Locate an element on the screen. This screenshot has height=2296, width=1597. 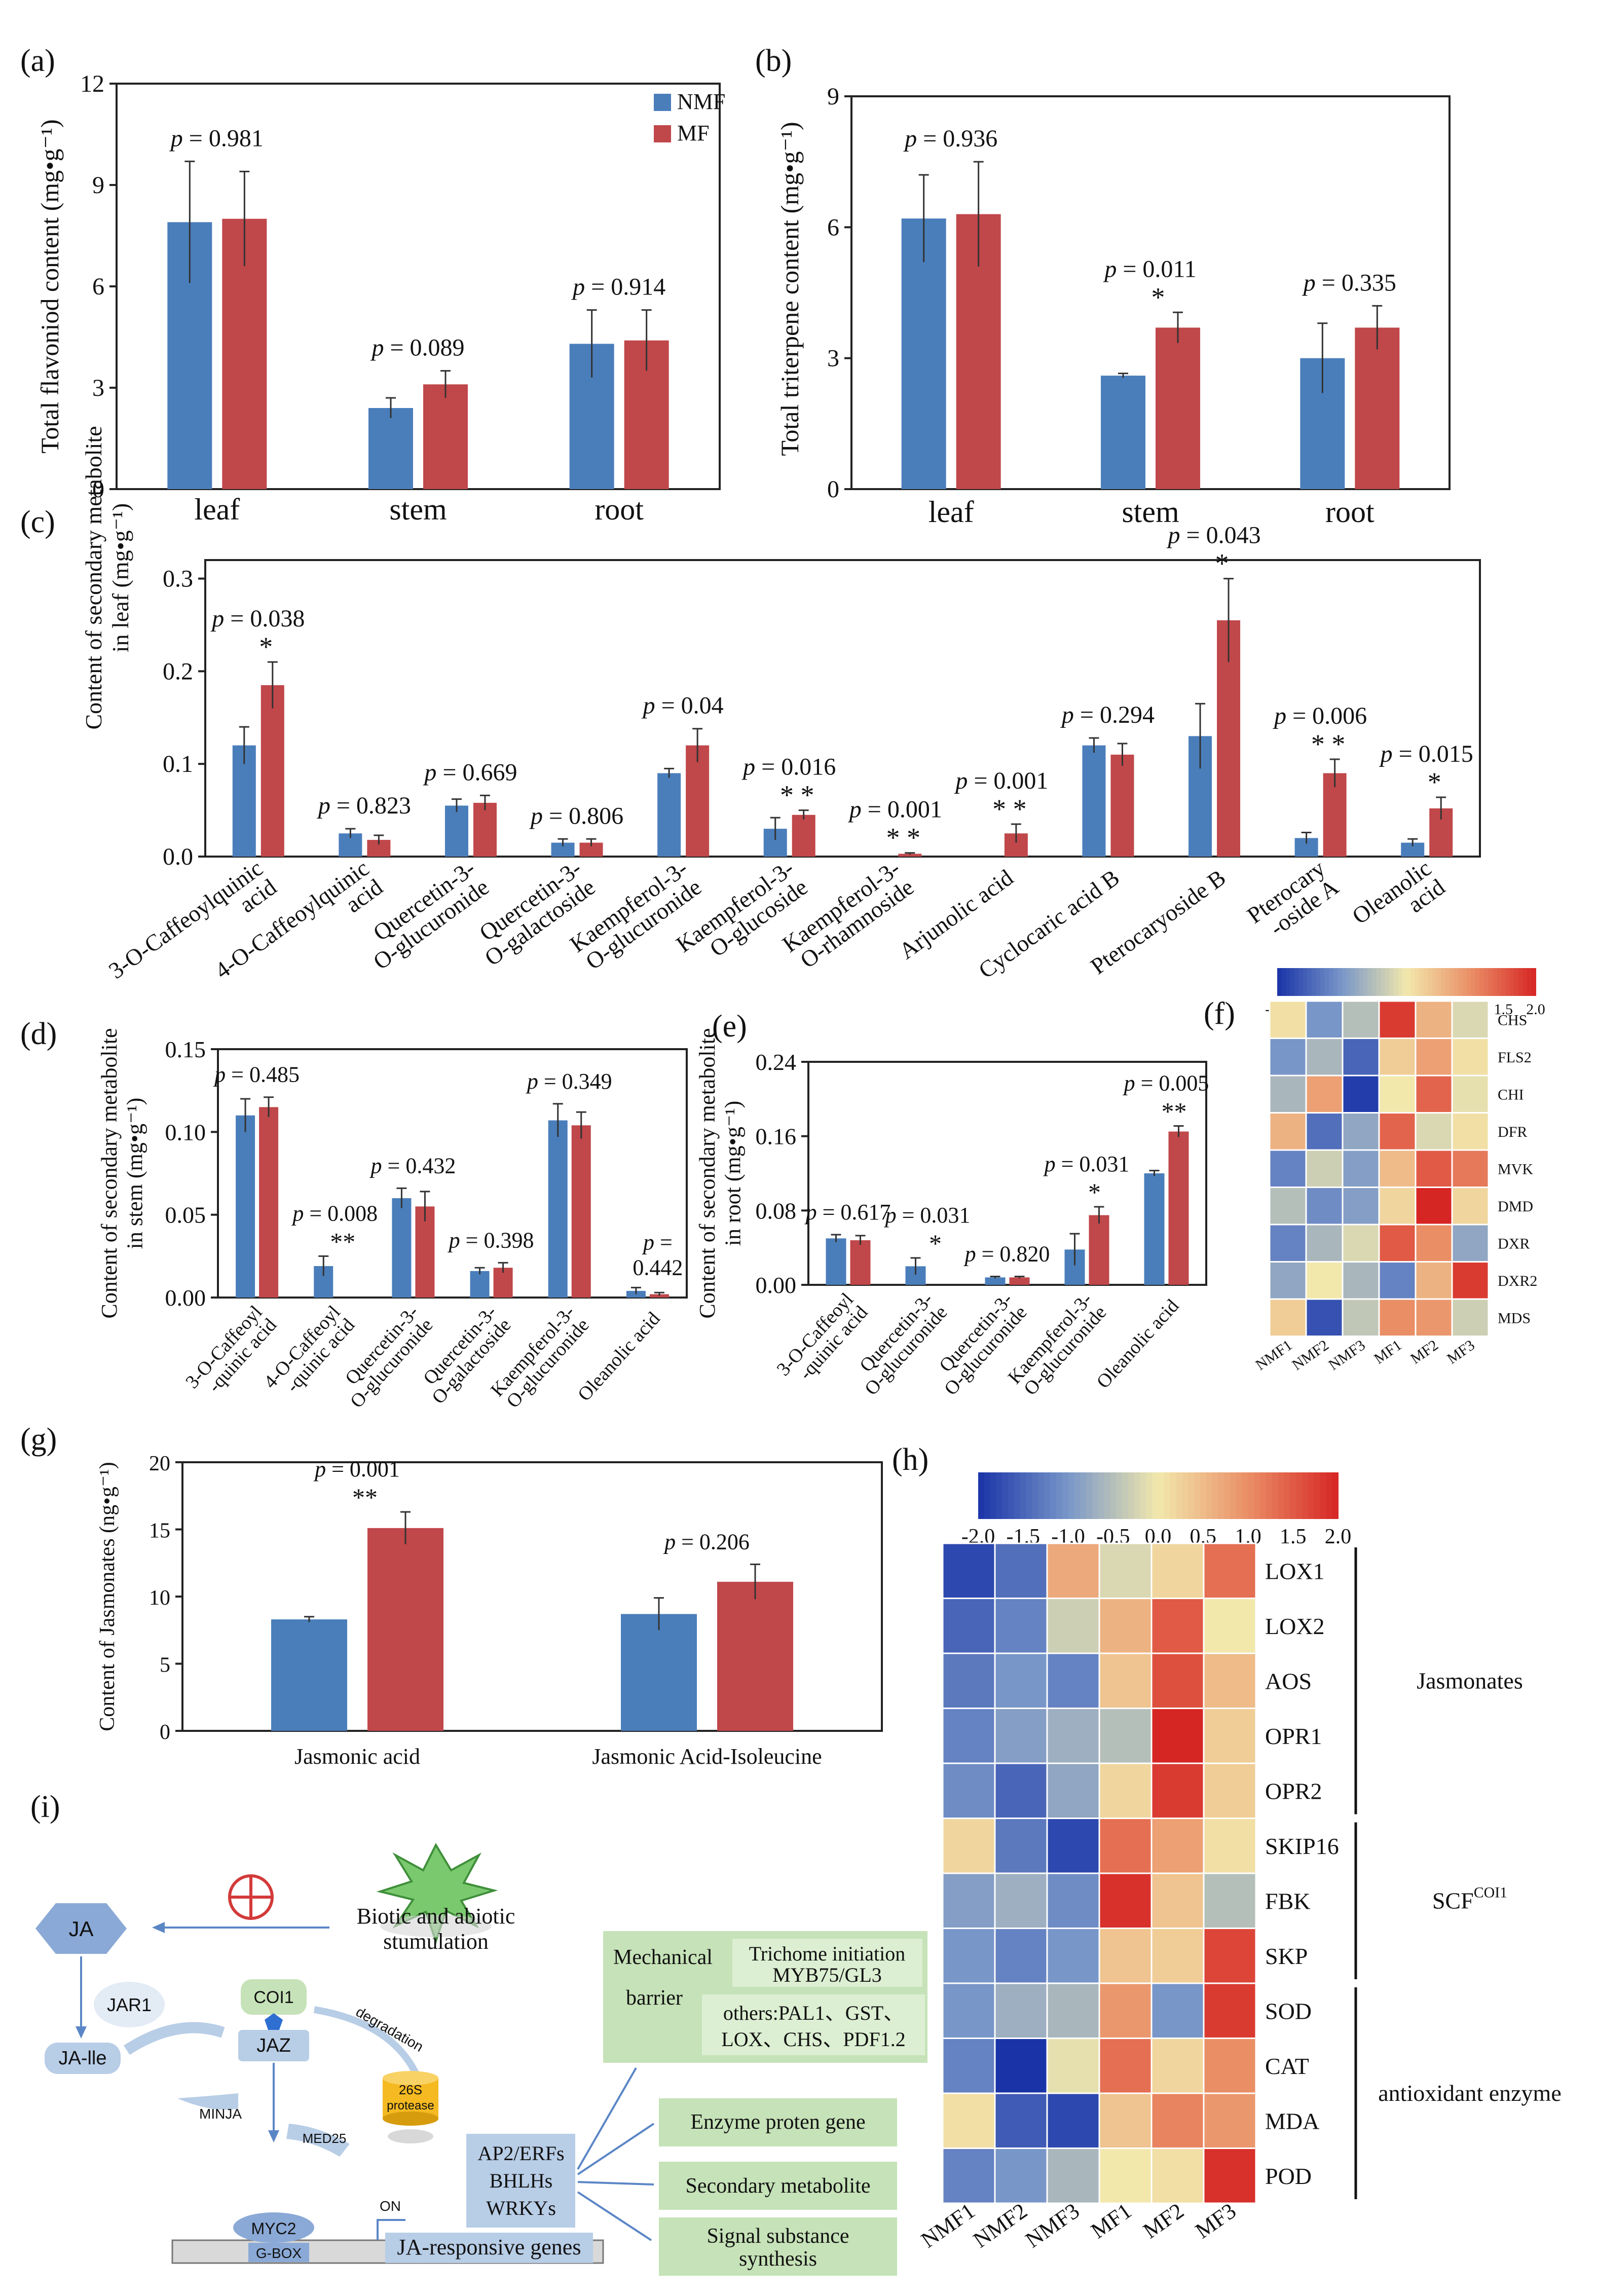
p-value-label: p = 0.008 is located at coordinates (334, 1213).